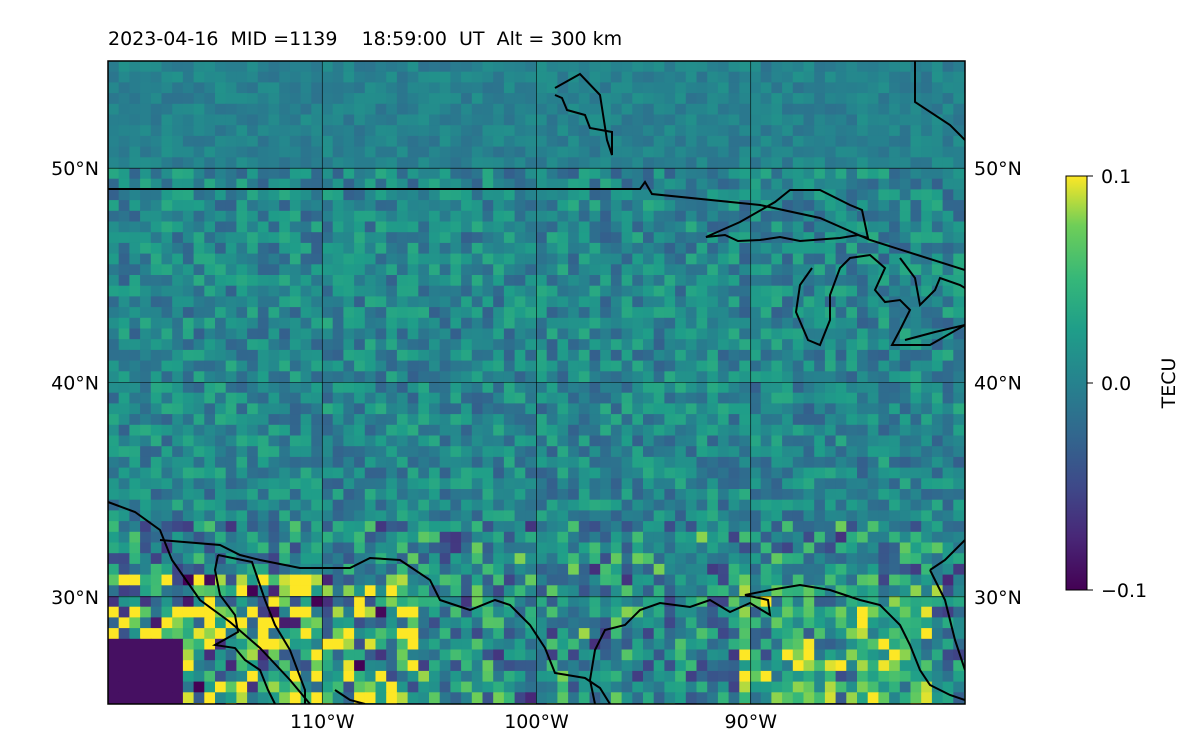  What do you see at coordinates (75, 598) in the screenshot?
I see `lat-tick-label: 30°N` at bounding box center [75, 598].